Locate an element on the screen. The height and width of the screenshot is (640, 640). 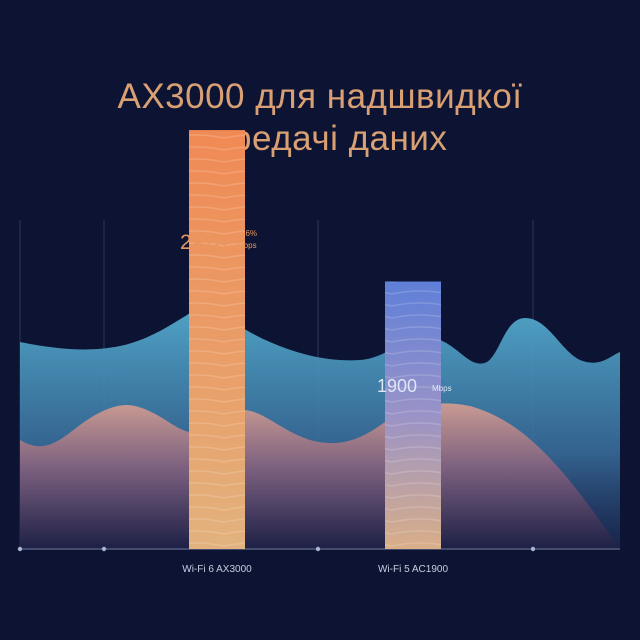
category-label: Wi-Fi 5 AC1900 is located at coordinates (413, 569).